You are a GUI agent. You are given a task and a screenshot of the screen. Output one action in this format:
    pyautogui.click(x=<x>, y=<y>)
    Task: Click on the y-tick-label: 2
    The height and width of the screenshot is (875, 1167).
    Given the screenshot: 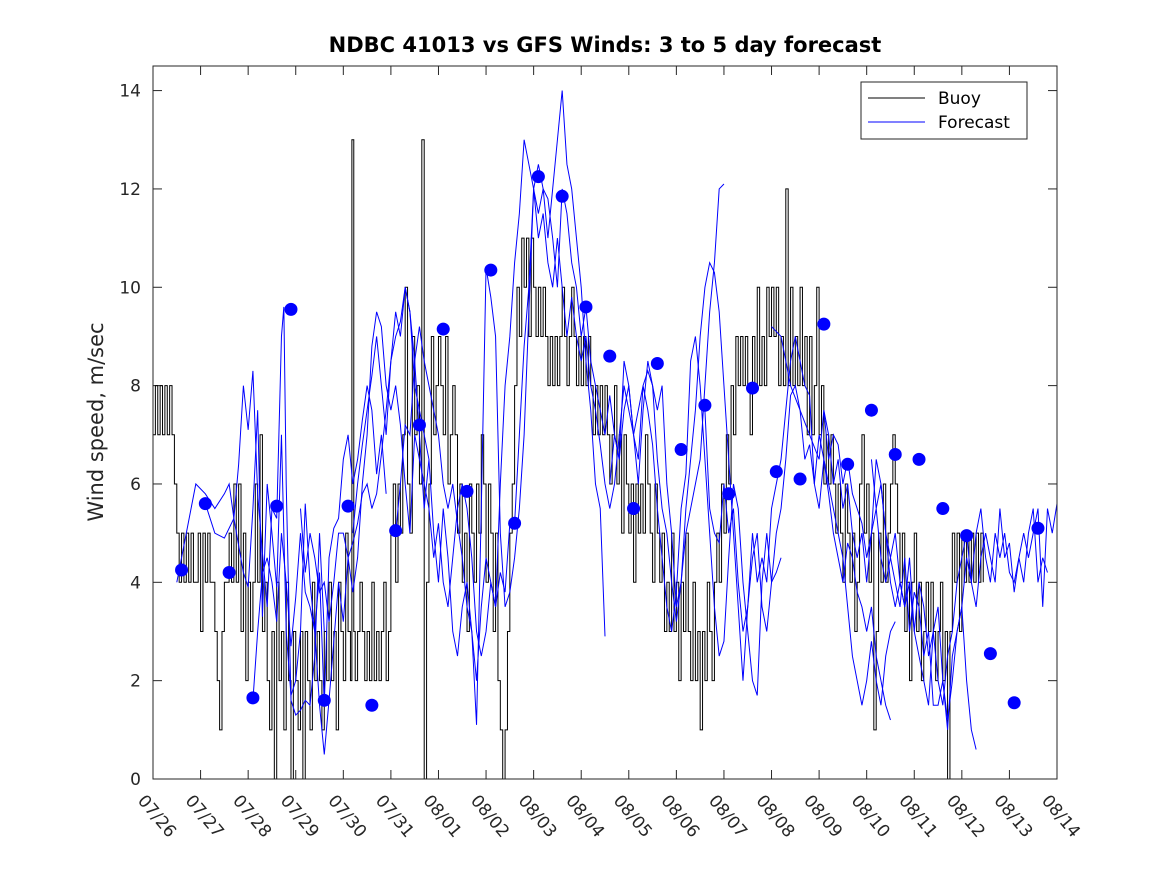 What is the action you would take?
    pyautogui.click(x=135, y=682)
    